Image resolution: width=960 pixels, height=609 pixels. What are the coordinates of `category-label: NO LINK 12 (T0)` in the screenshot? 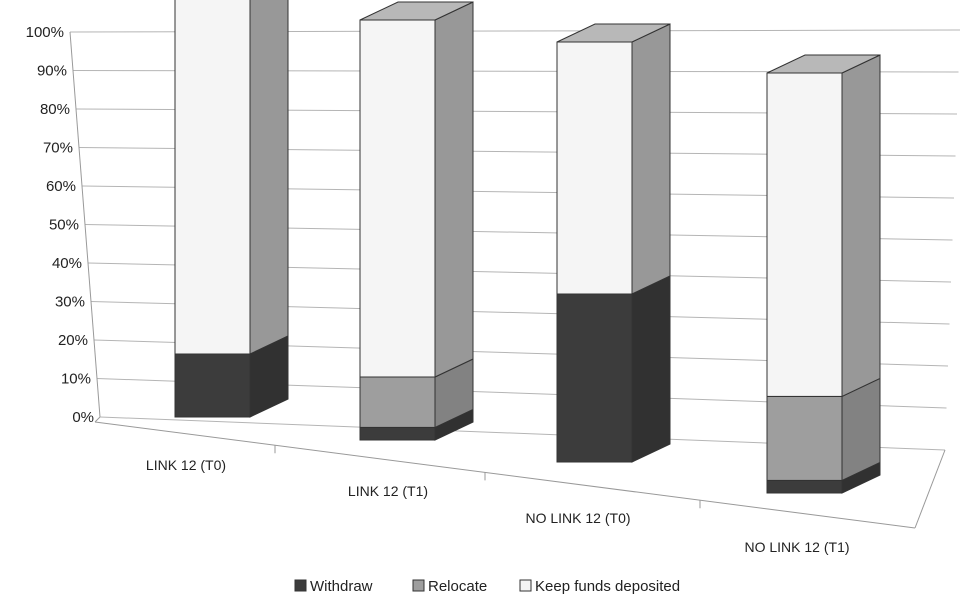 It's located at (577, 518).